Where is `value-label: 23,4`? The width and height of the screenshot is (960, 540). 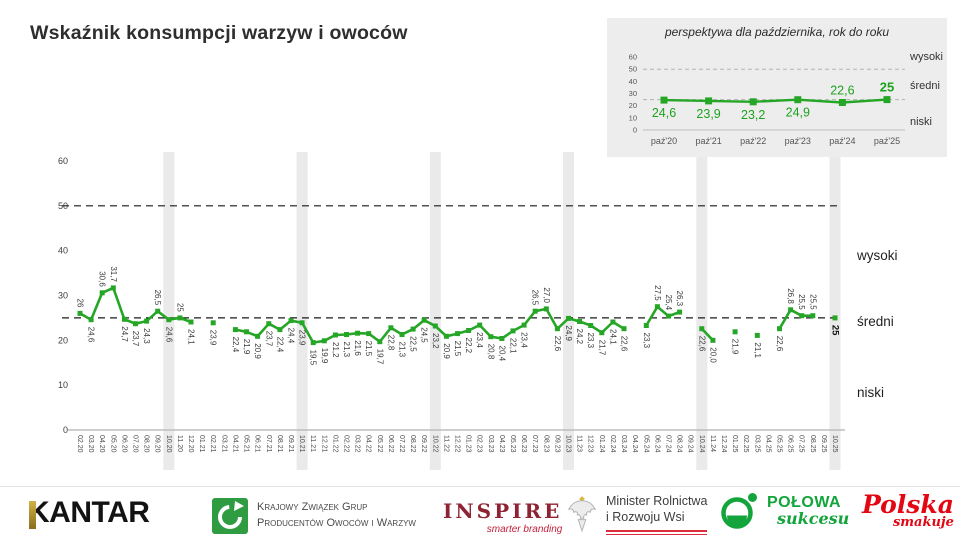 value-label: 23,4 is located at coordinates (479, 340).